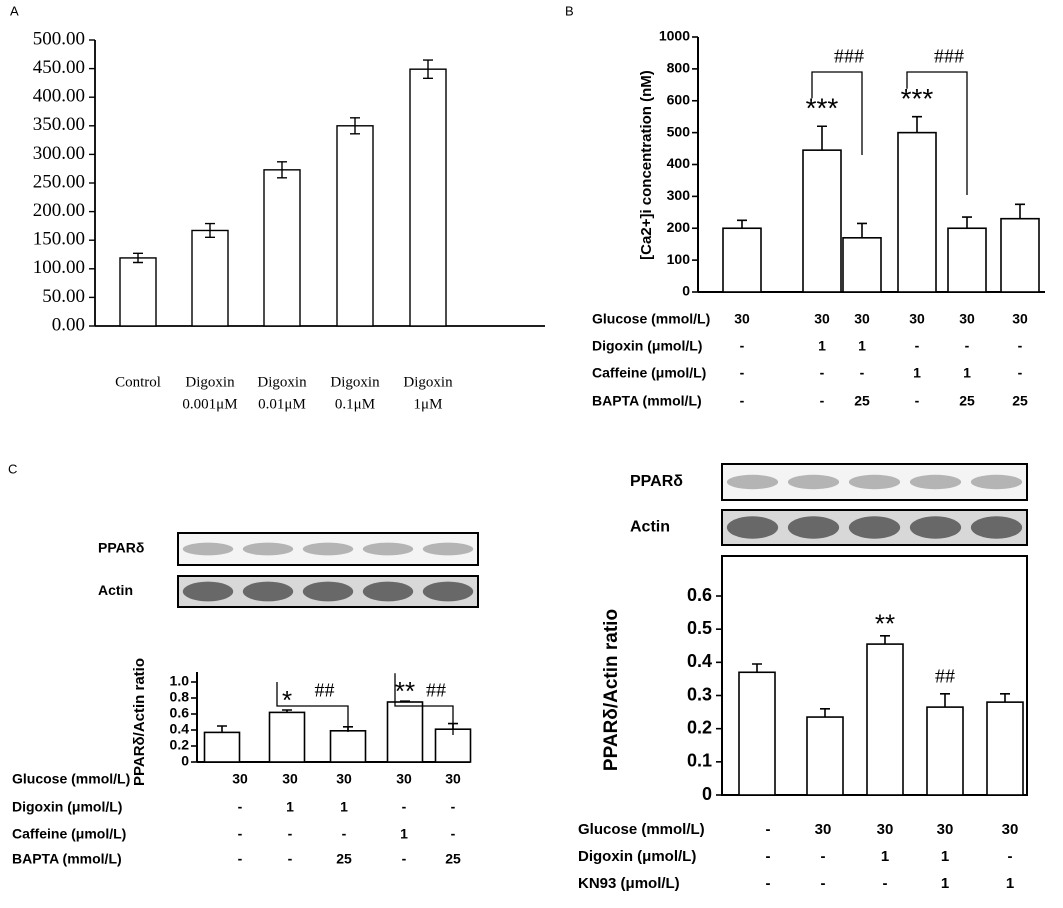 The height and width of the screenshot is (908, 1063). What do you see at coordinates (679, 227) in the screenshot?
I see `y-tick-label: 200` at bounding box center [679, 227].